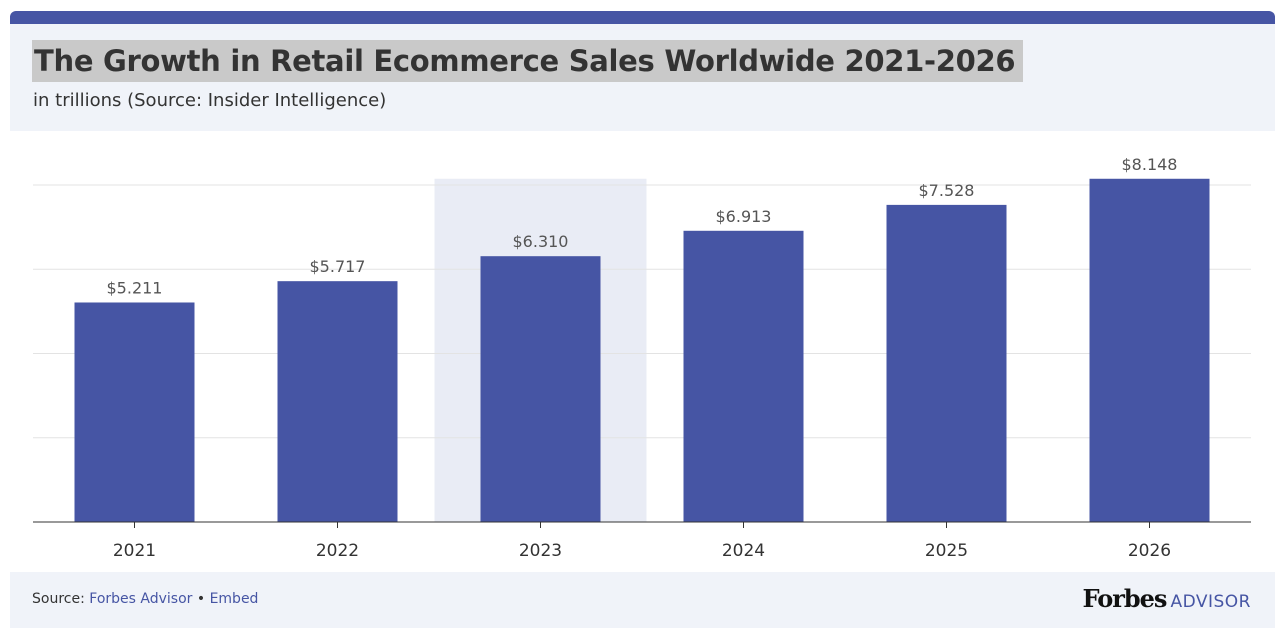 The image size is (1282, 636). Describe the element at coordinates (743, 551) in the screenshot. I see `x-tick-label-2024: 2024` at that location.